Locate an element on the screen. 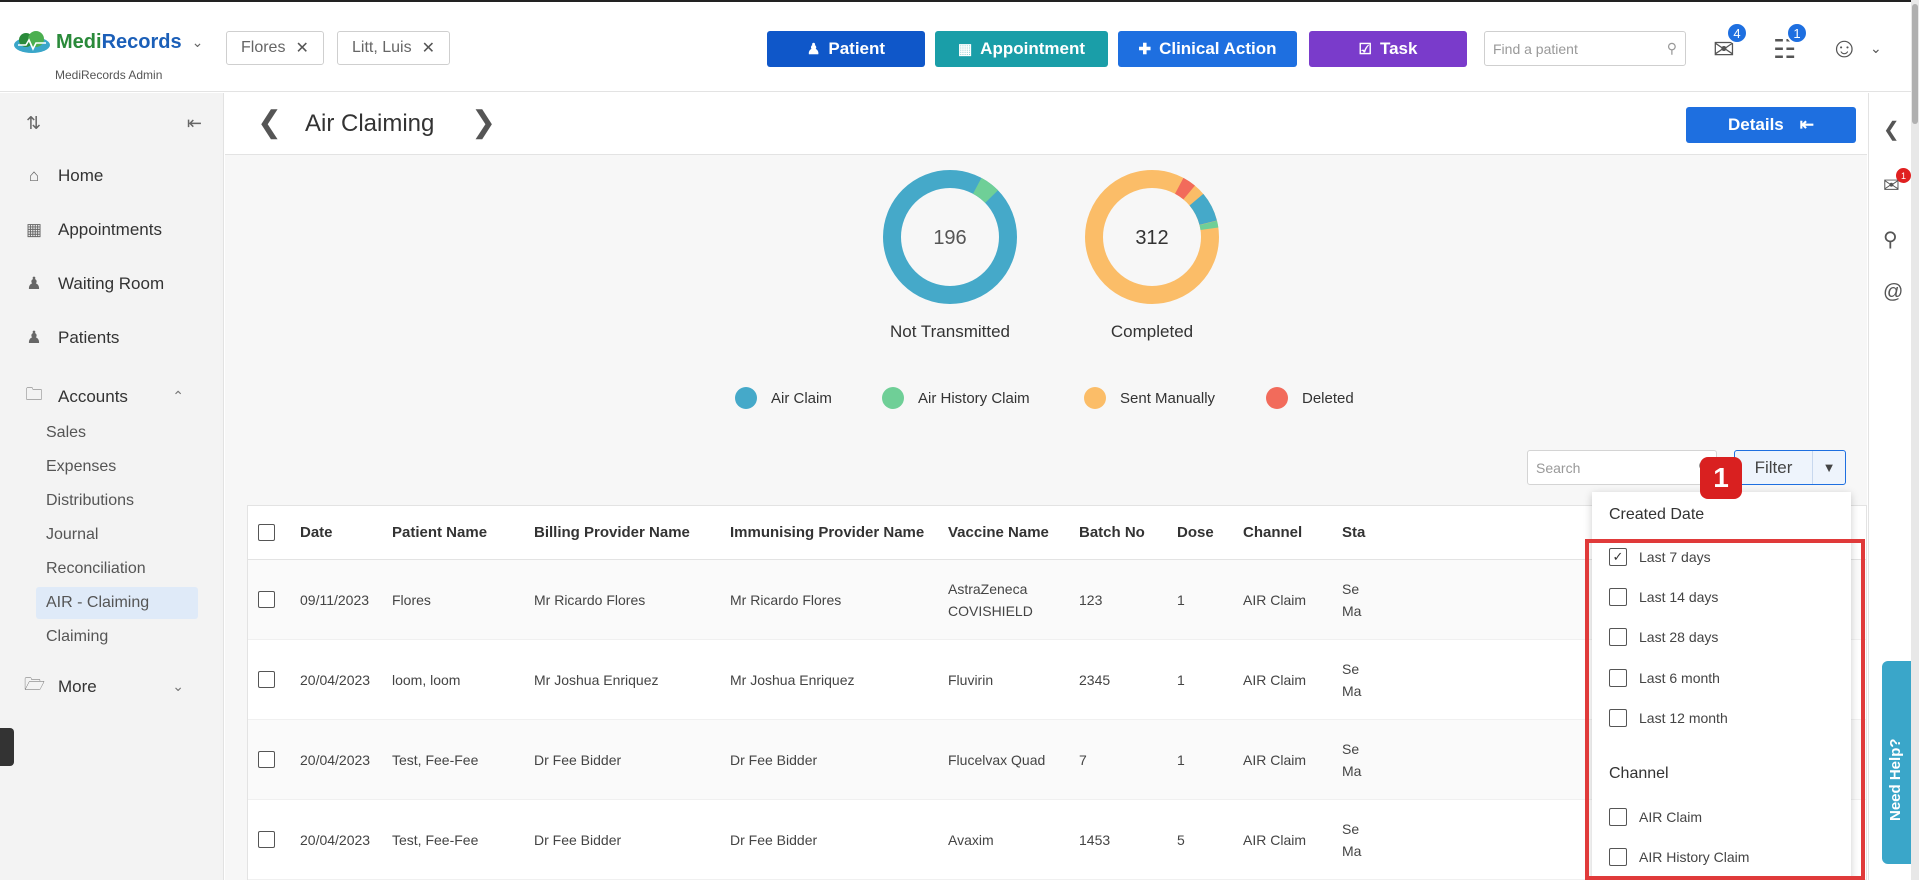 The width and height of the screenshot is (1919, 880). legend-item-air-claim: Air Claim is located at coordinates (783, 398).